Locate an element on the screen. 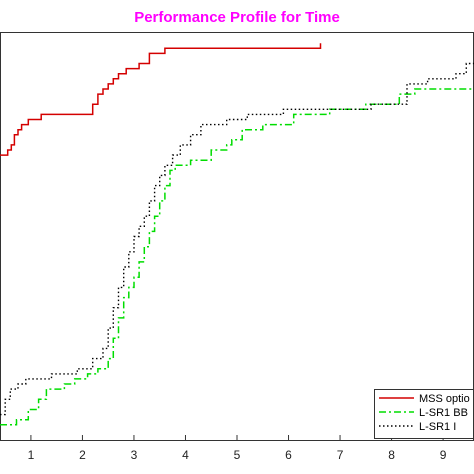 The height and width of the screenshot is (474, 474). legend-label: L-SR1 I is located at coordinates (437, 427).